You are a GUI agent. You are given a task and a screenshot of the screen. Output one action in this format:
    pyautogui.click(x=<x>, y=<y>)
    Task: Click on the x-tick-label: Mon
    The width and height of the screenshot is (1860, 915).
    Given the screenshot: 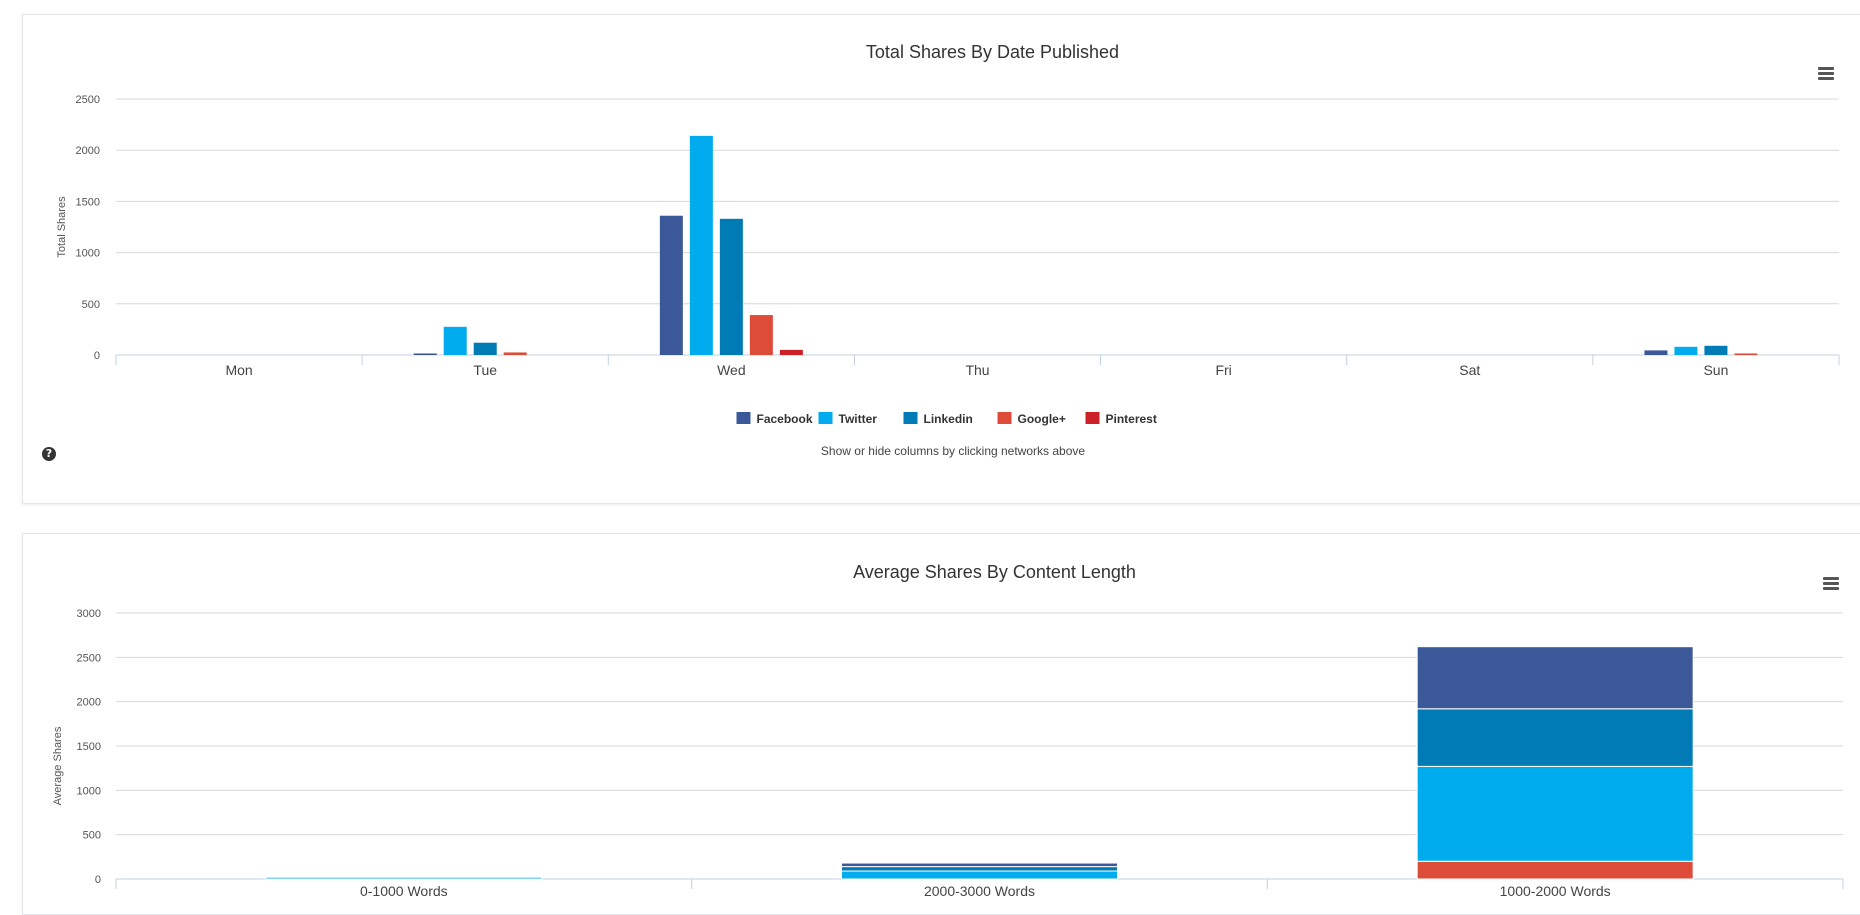 What is the action you would take?
    pyautogui.click(x=238, y=370)
    